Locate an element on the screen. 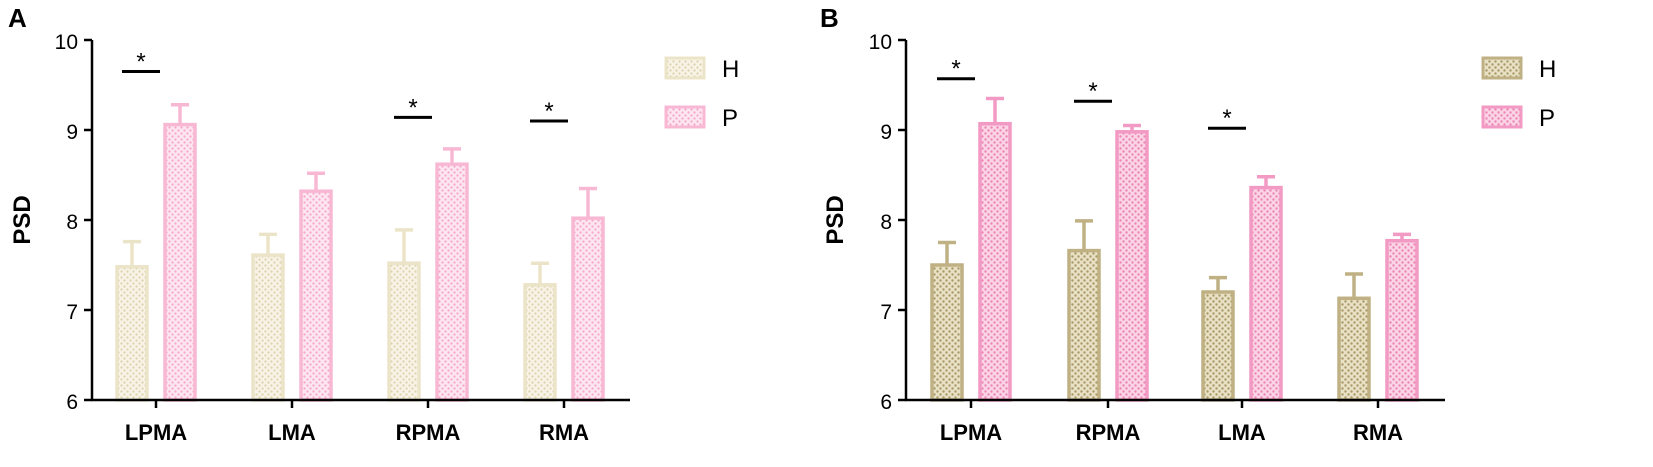 This screenshot has width=1653, height=467. panel-a-xtick-label: LPMA is located at coordinates (156, 432).